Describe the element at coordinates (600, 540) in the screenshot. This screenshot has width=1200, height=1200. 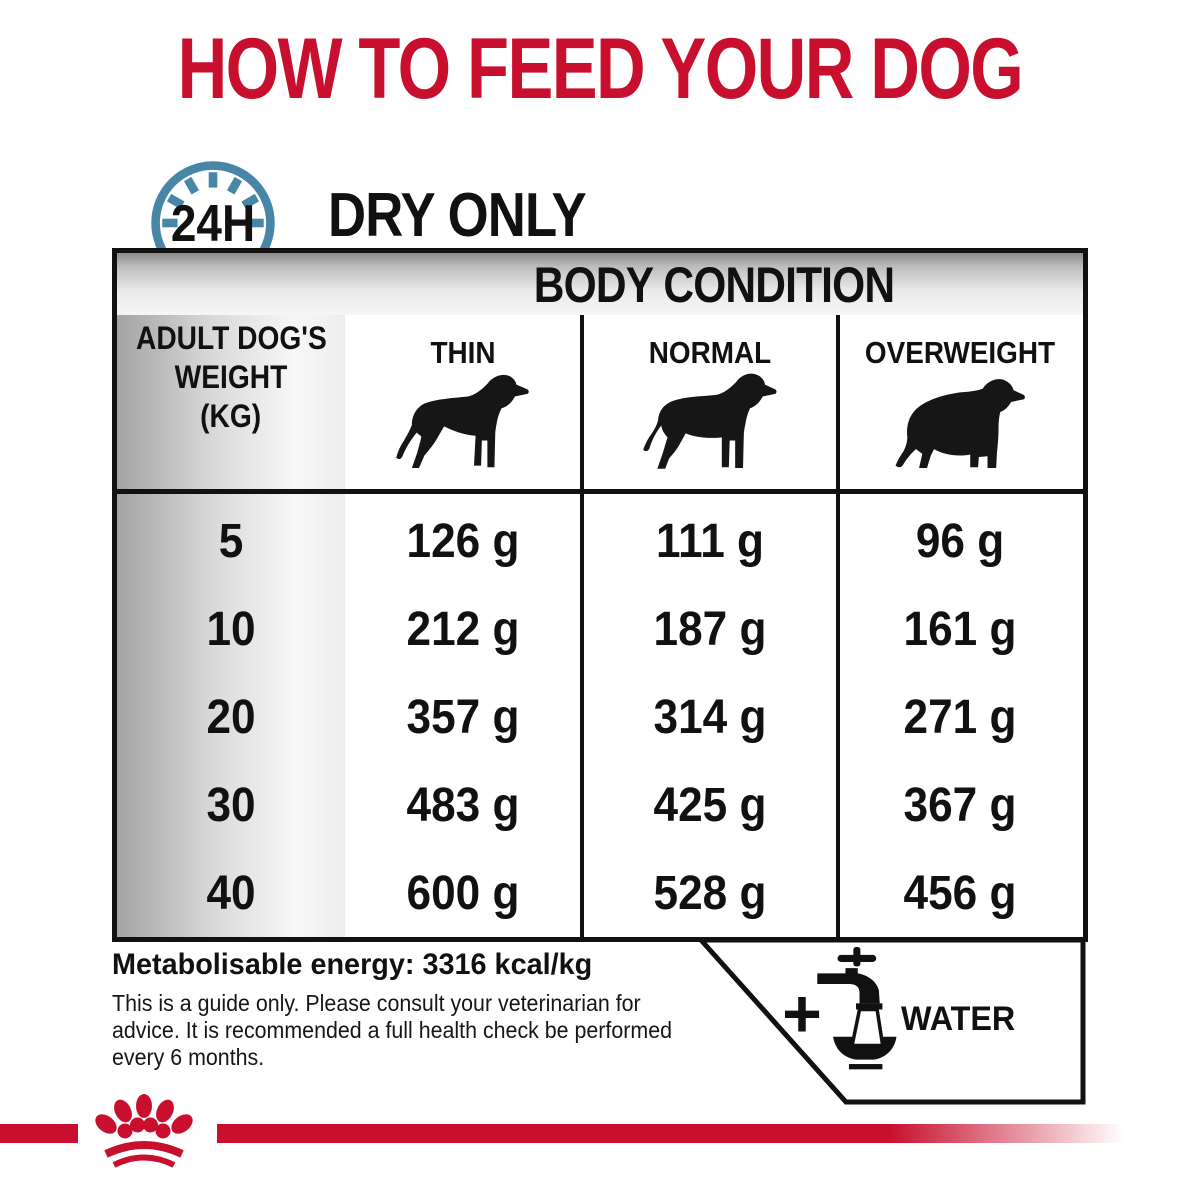
I see `table-row: 5 126 g 111 g 96 g` at that location.